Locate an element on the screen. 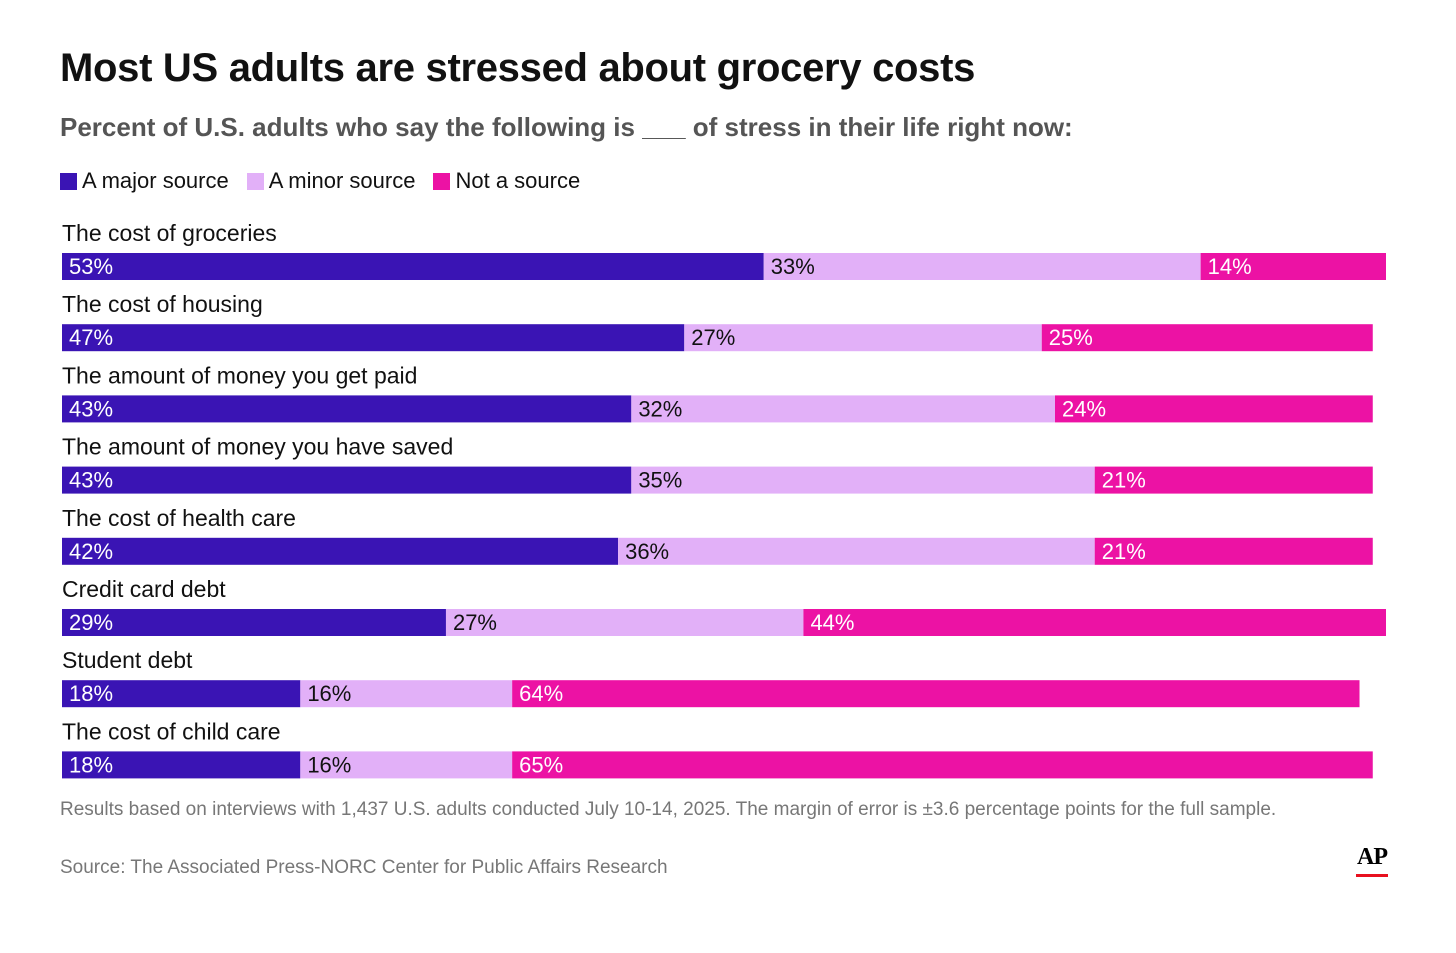 The width and height of the screenshot is (1456, 953). data-label: 64% is located at coordinates (541, 693).